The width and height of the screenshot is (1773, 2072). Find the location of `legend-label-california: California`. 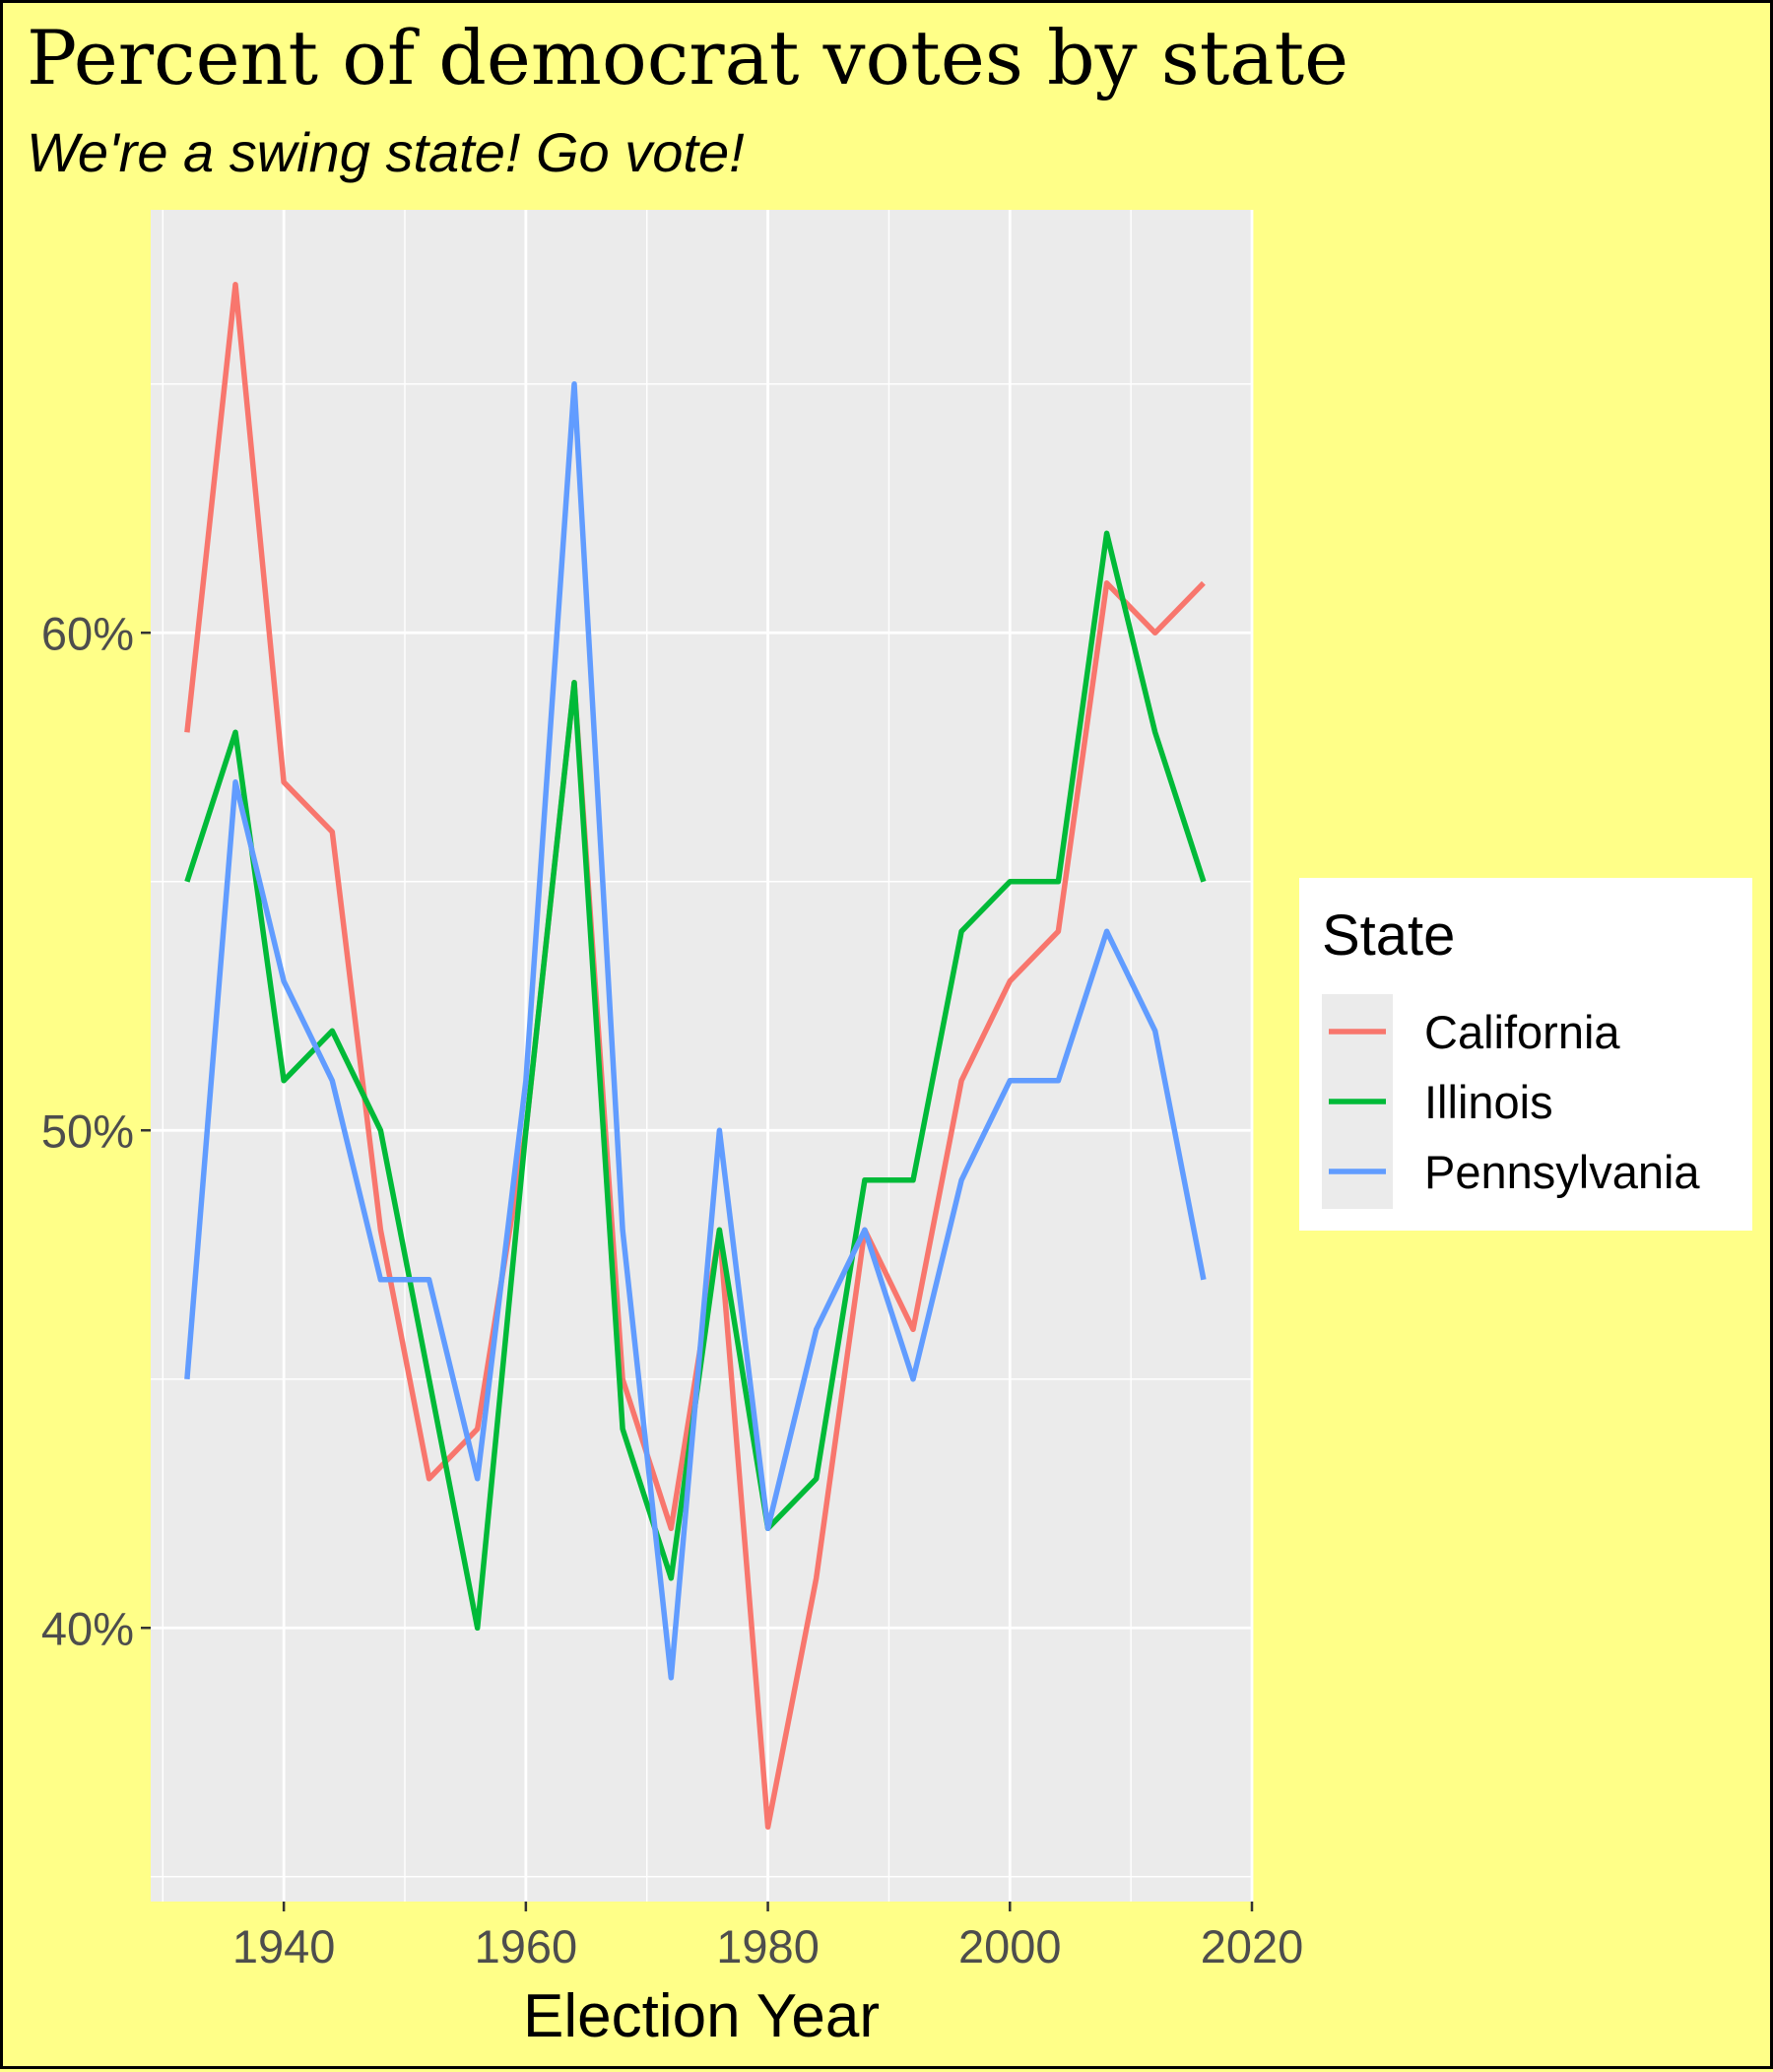

legend-label-california: California is located at coordinates (1522, 1032).